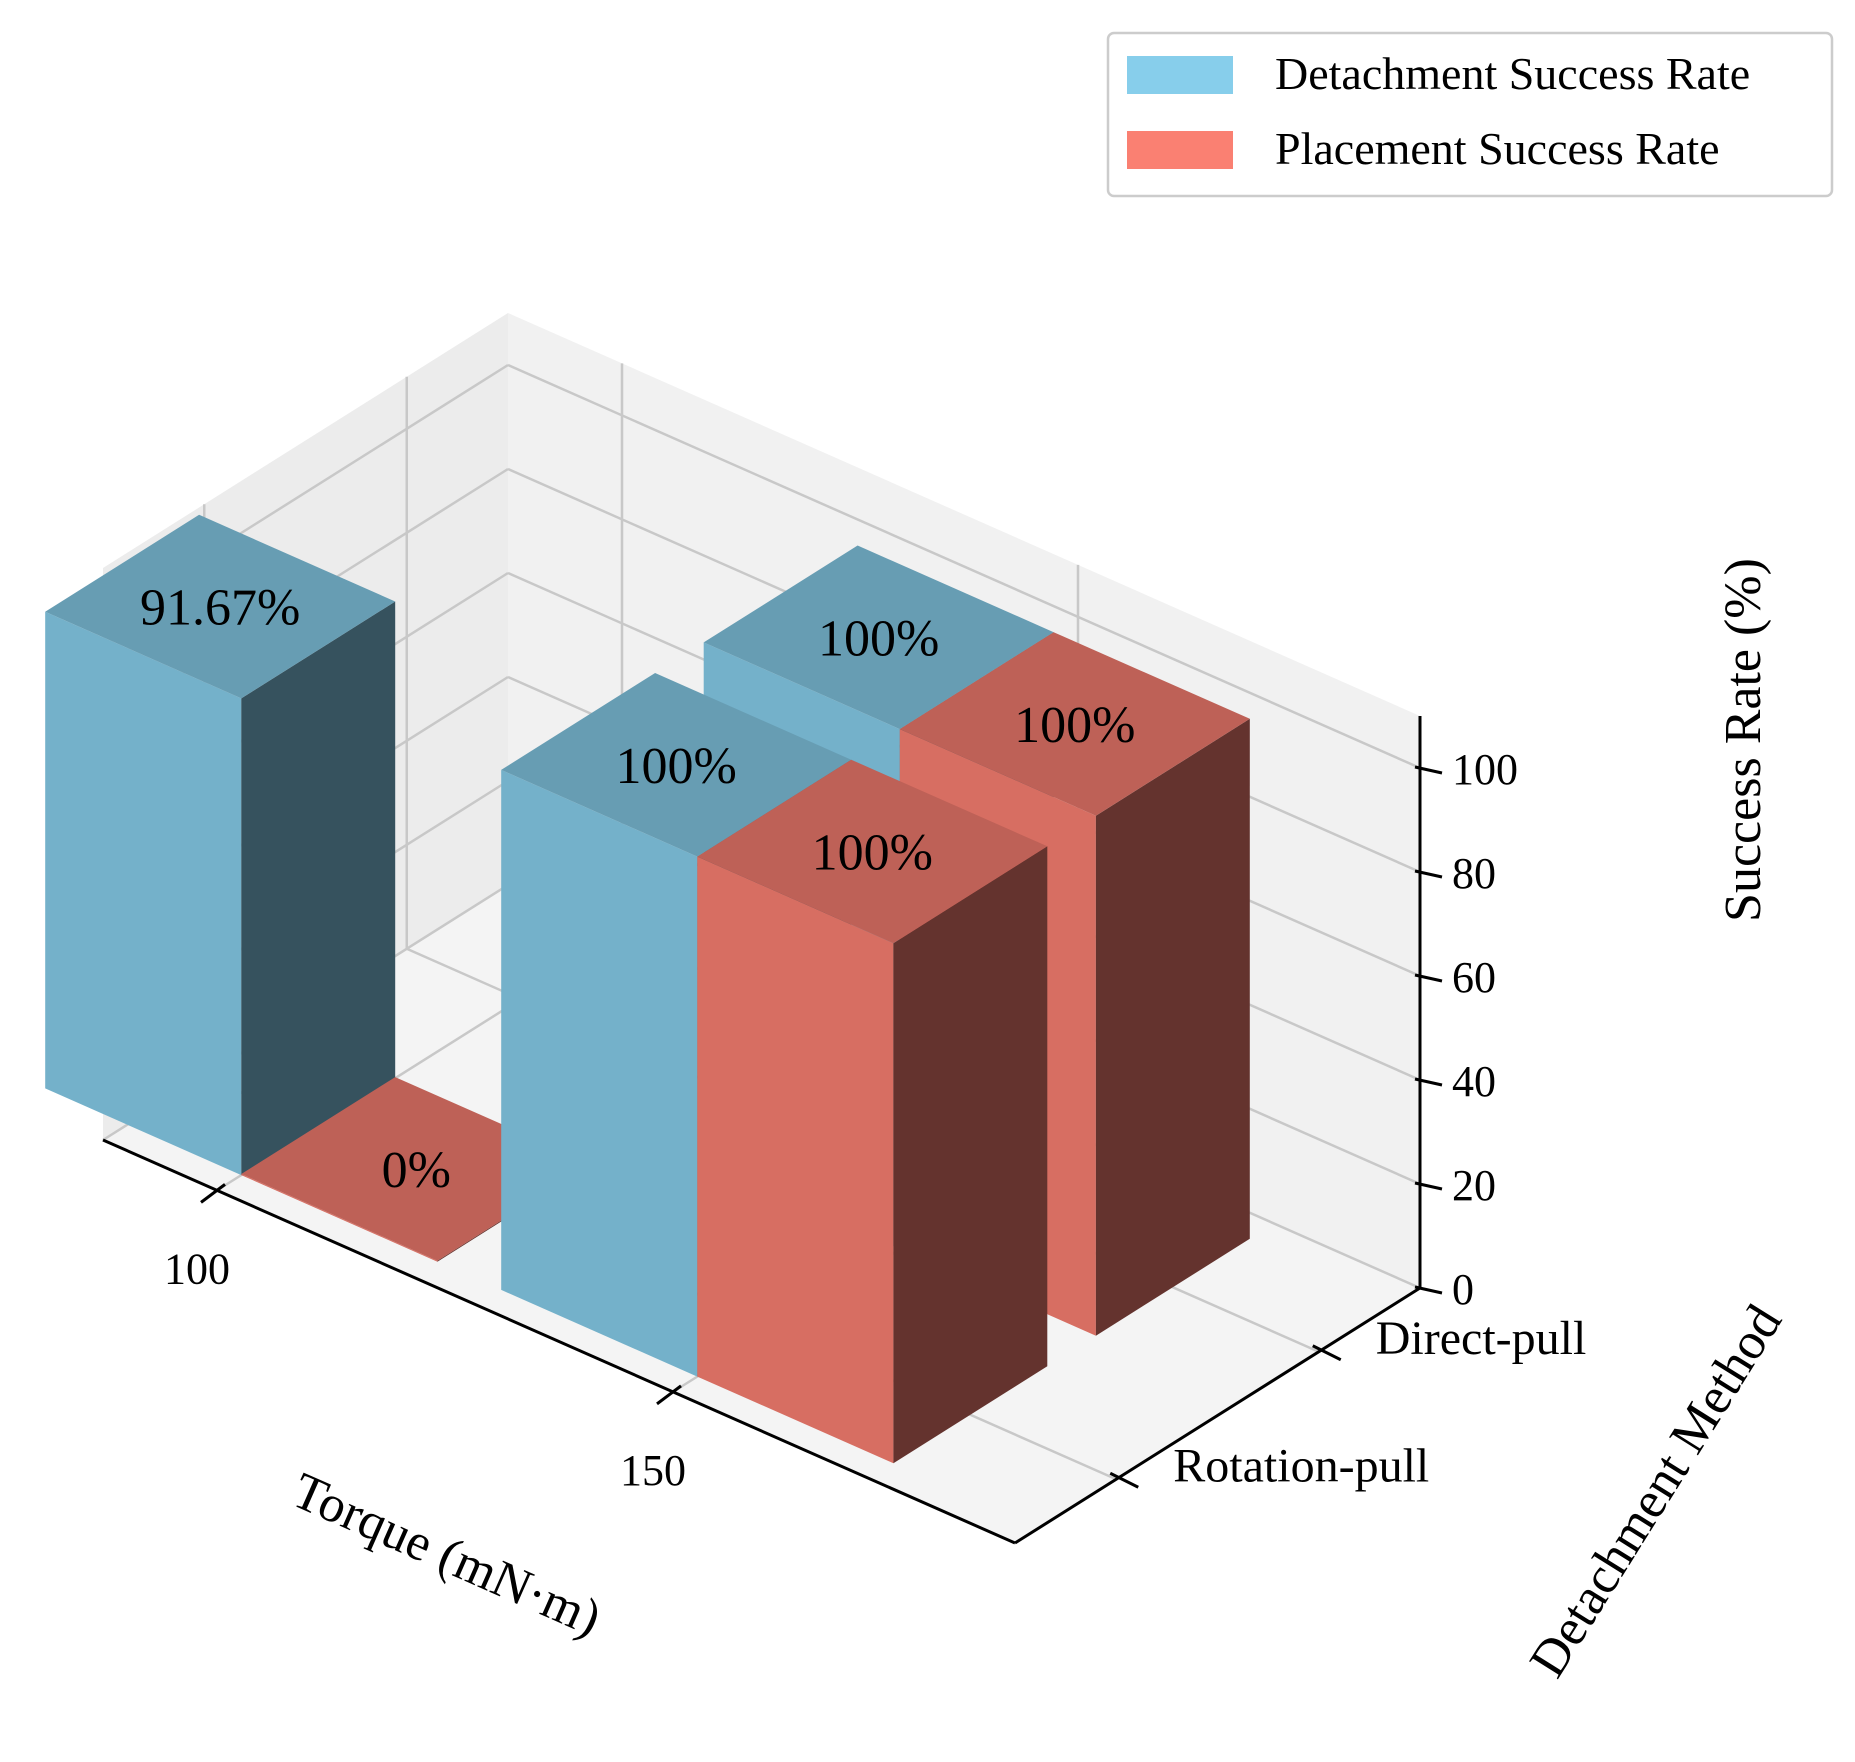 Image resolution: width=1855 pixels, height=1762 pixels. Describe the element at coordinates (1485, 769) in the screenshot. I see `z-tick-label: 100` at that location.